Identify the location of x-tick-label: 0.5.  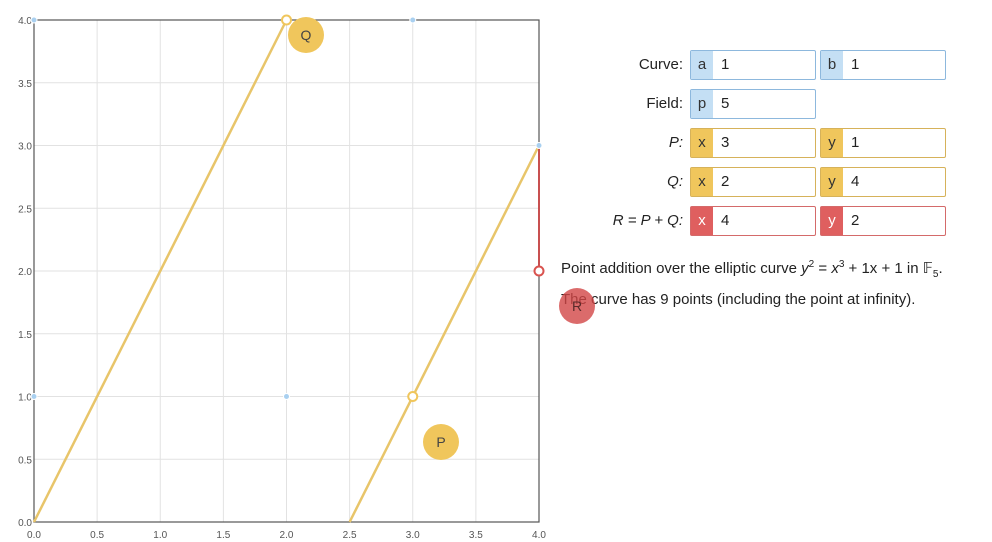
(97, 535).